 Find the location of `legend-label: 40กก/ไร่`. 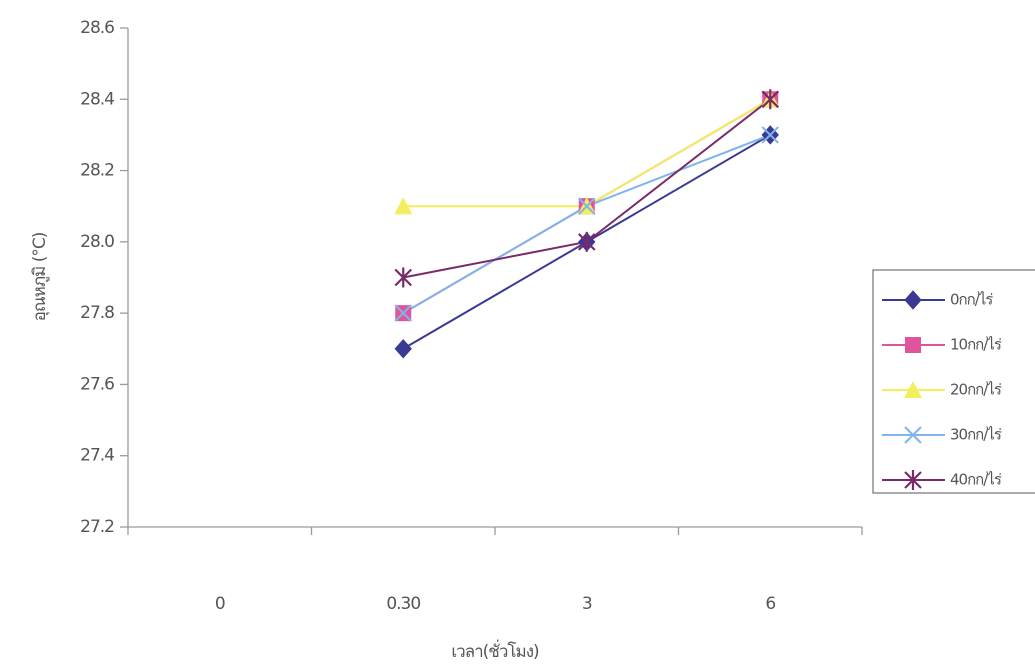

legend-label: 40กก/ไร่ is located at coordinates (976, 480).